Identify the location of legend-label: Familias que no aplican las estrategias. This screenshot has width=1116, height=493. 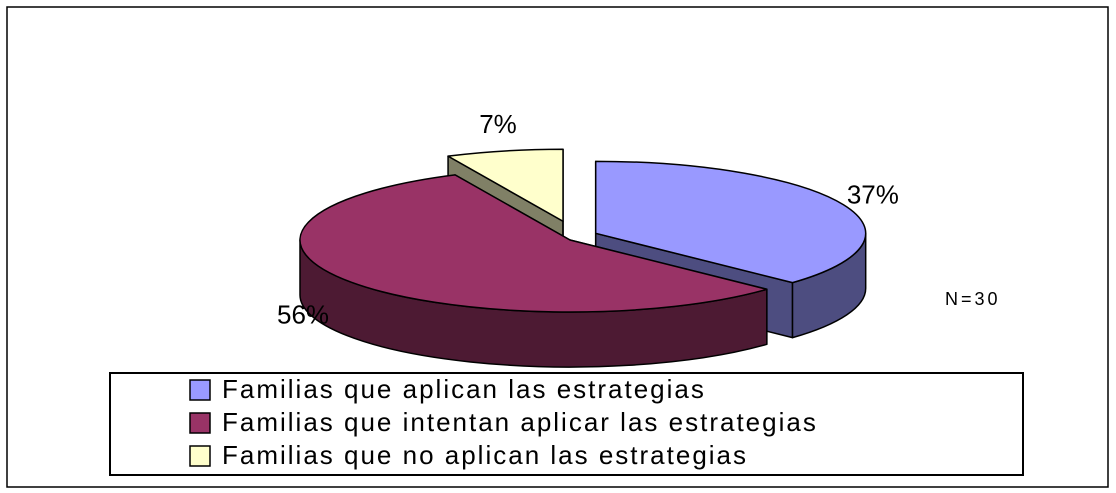
(485, 455).